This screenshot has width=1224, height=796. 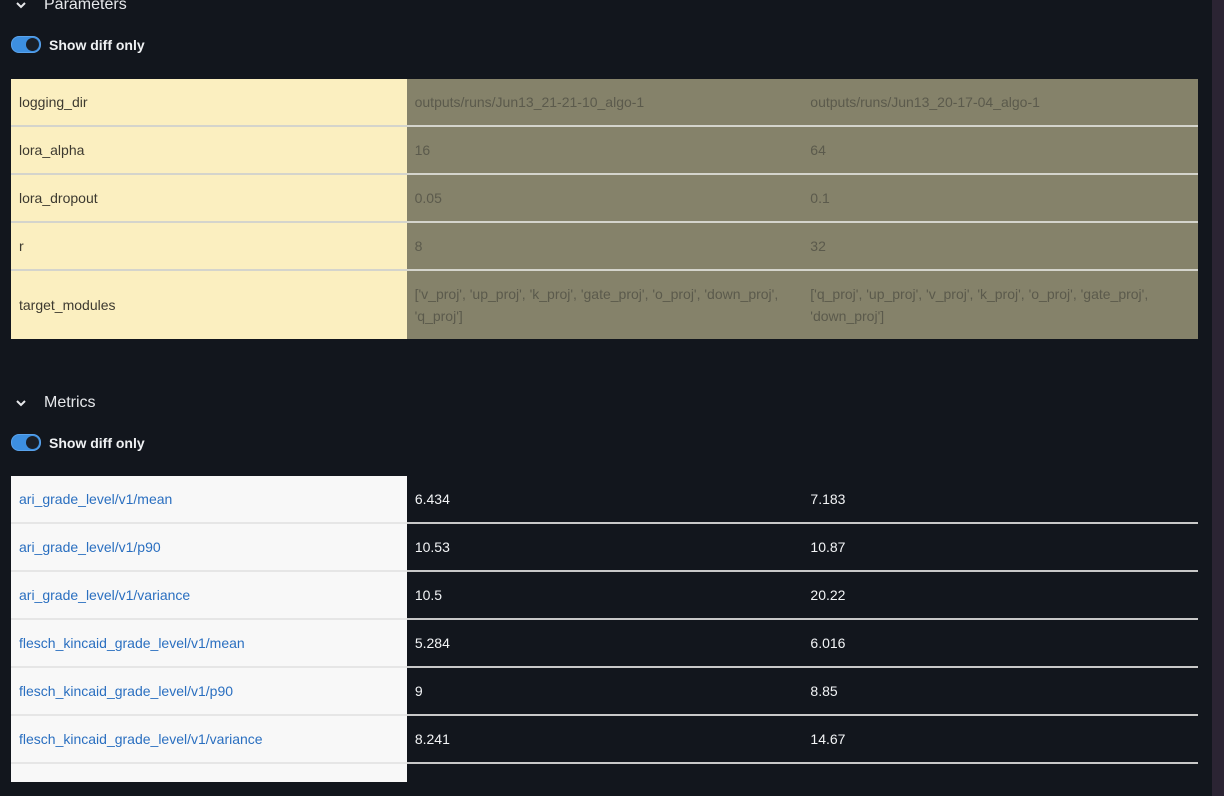 I want to click on value-cell: 20.22, so click(x=1000, y=595).